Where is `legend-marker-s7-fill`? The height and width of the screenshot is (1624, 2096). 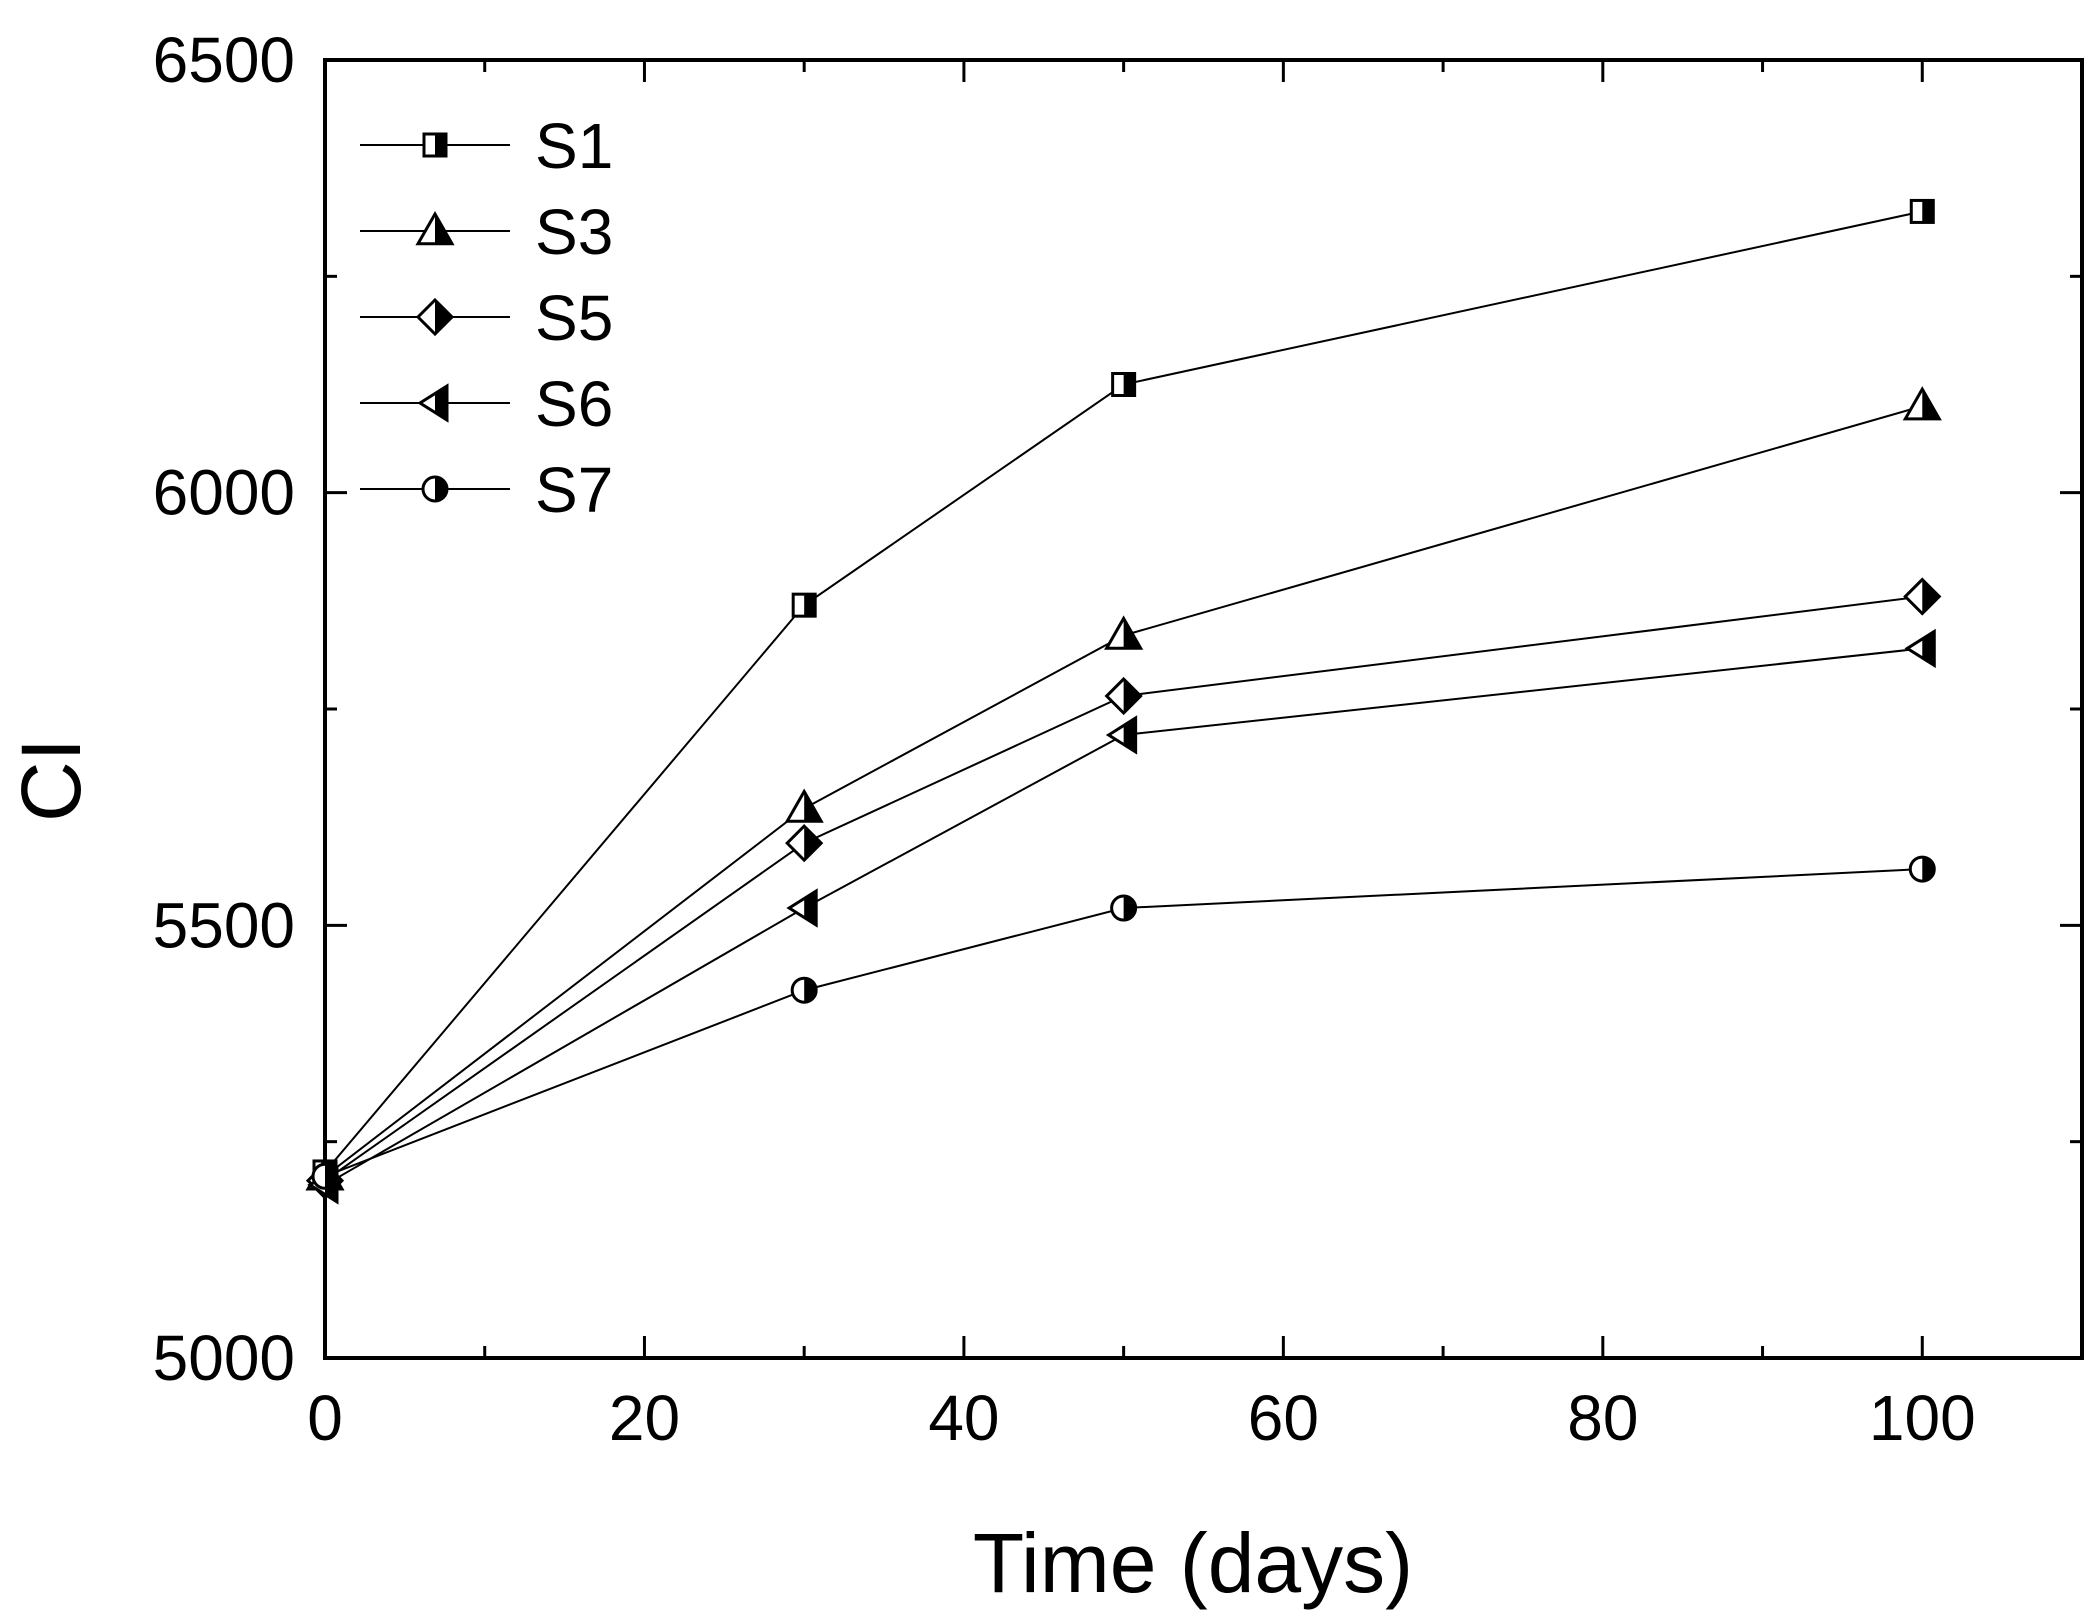
legend-marker-s7-fill is located at coordinates (441, 489).